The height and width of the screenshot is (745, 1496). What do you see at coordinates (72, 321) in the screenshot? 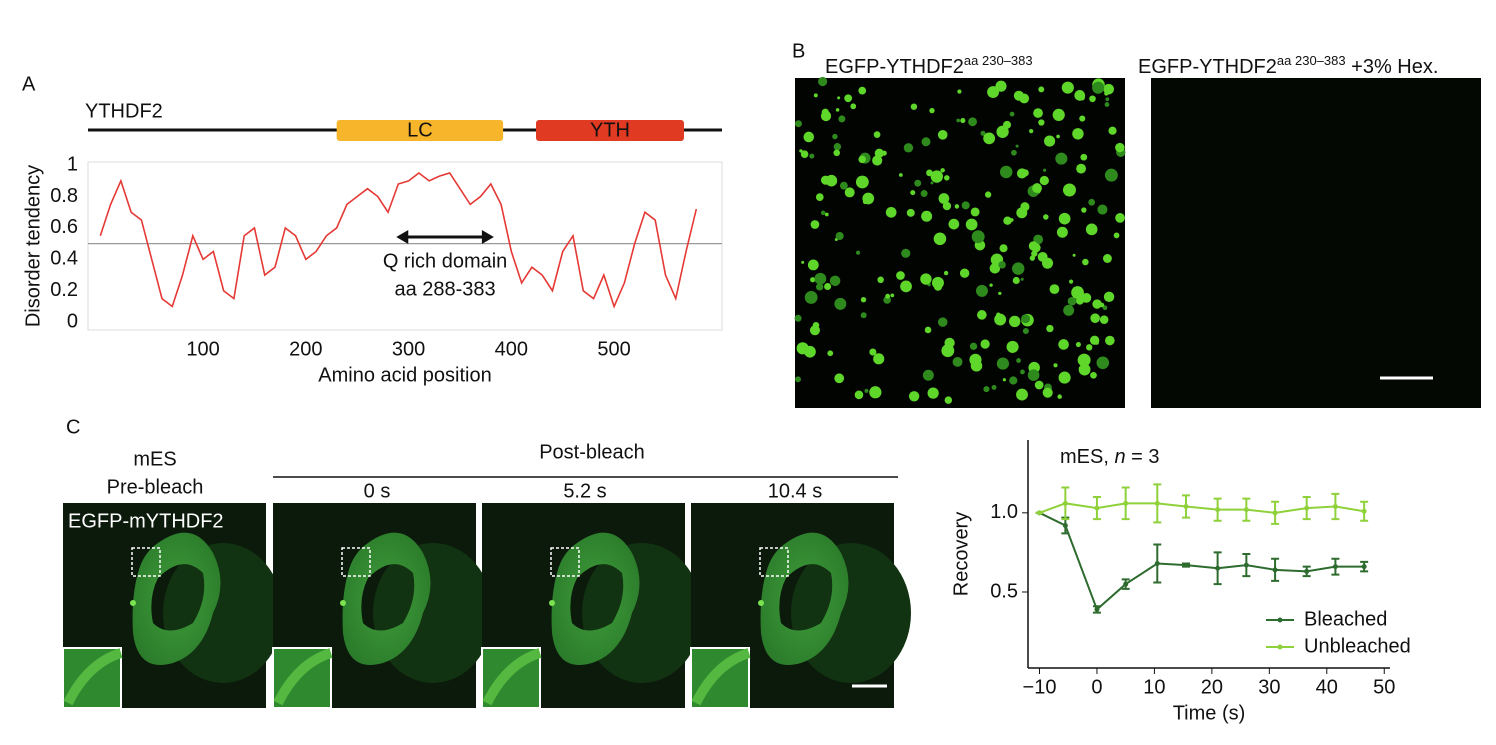
I see `y-tick-label: 0` at bounding box center [72, 321].